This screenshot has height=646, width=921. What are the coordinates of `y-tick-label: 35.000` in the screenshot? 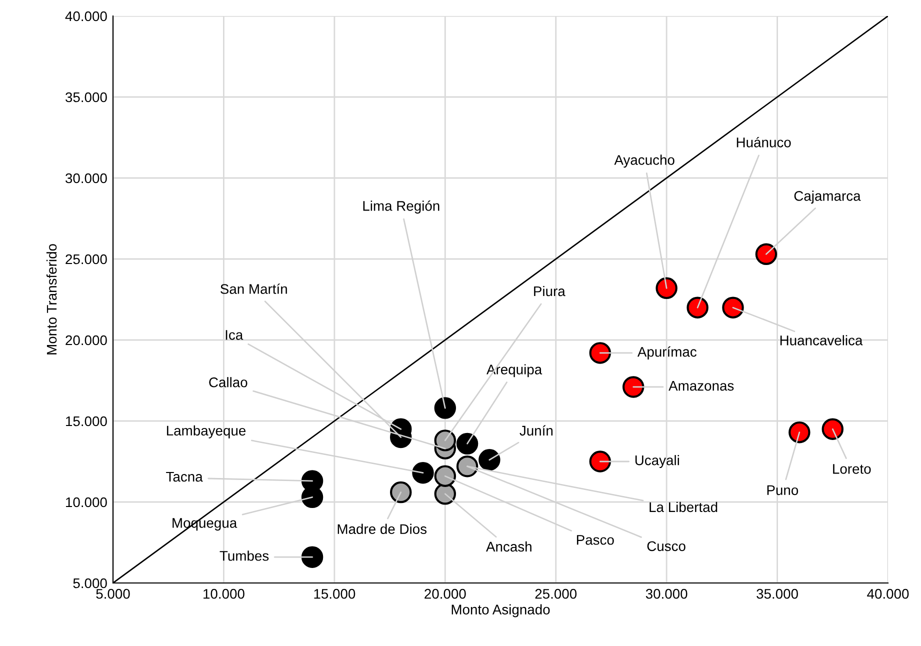 It's located at (86, 97).